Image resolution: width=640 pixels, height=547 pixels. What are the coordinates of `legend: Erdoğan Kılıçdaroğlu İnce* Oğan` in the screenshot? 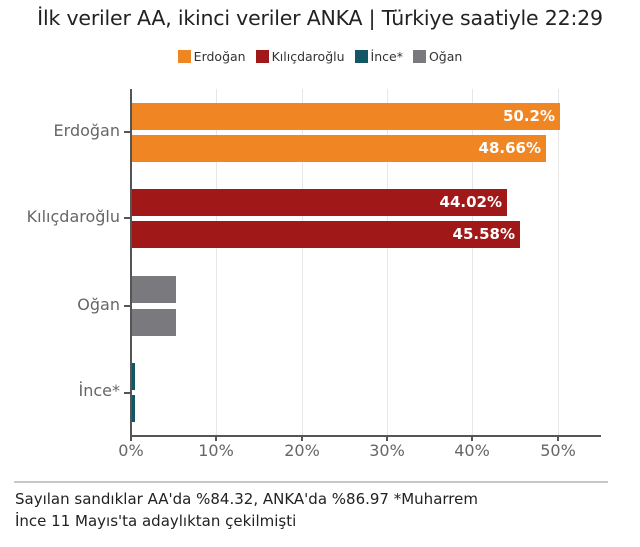 It's located at (320, 56).